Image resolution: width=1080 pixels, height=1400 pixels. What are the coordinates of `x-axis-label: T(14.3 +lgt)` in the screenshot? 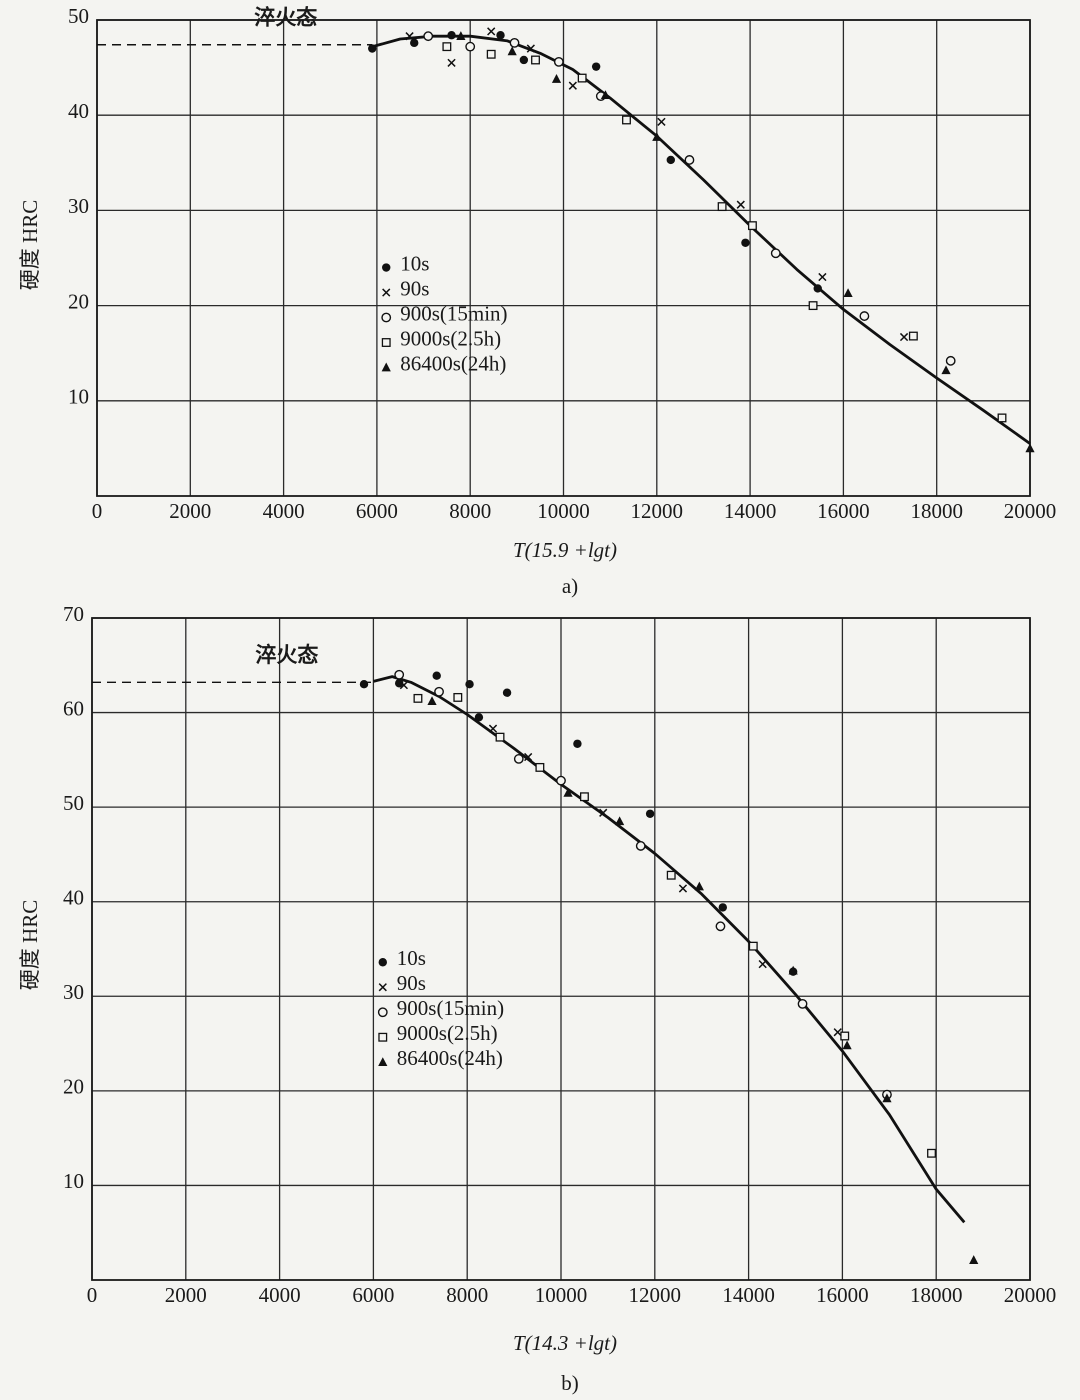 It's located at (565, 1343).